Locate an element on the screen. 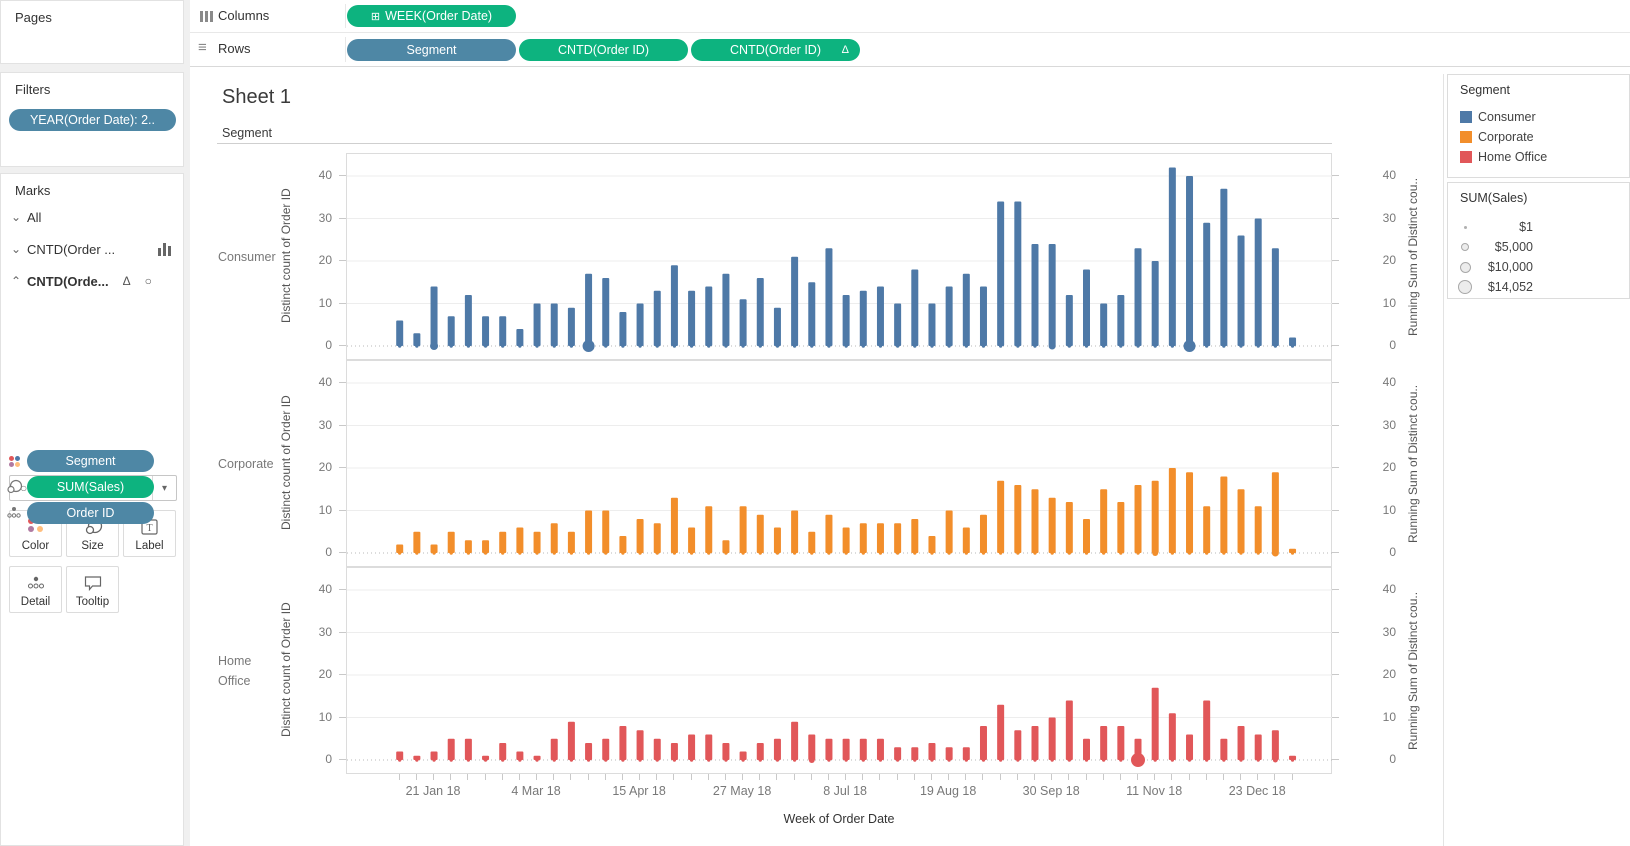 The width and height of the screenshot is (1630, 846). filters-shelf: Filters YEAR(Order Date): 2.. is located at coordinates (92, 119).